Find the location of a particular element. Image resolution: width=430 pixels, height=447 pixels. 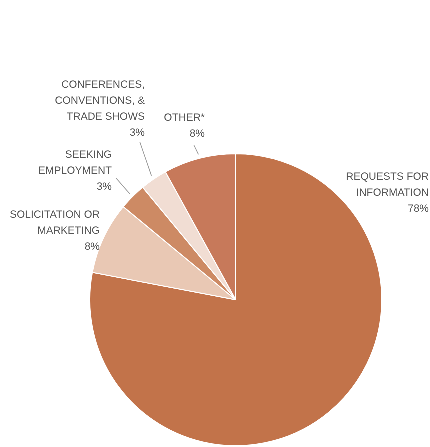

slice-label: OTHER* is located at coordinates (184, 118).